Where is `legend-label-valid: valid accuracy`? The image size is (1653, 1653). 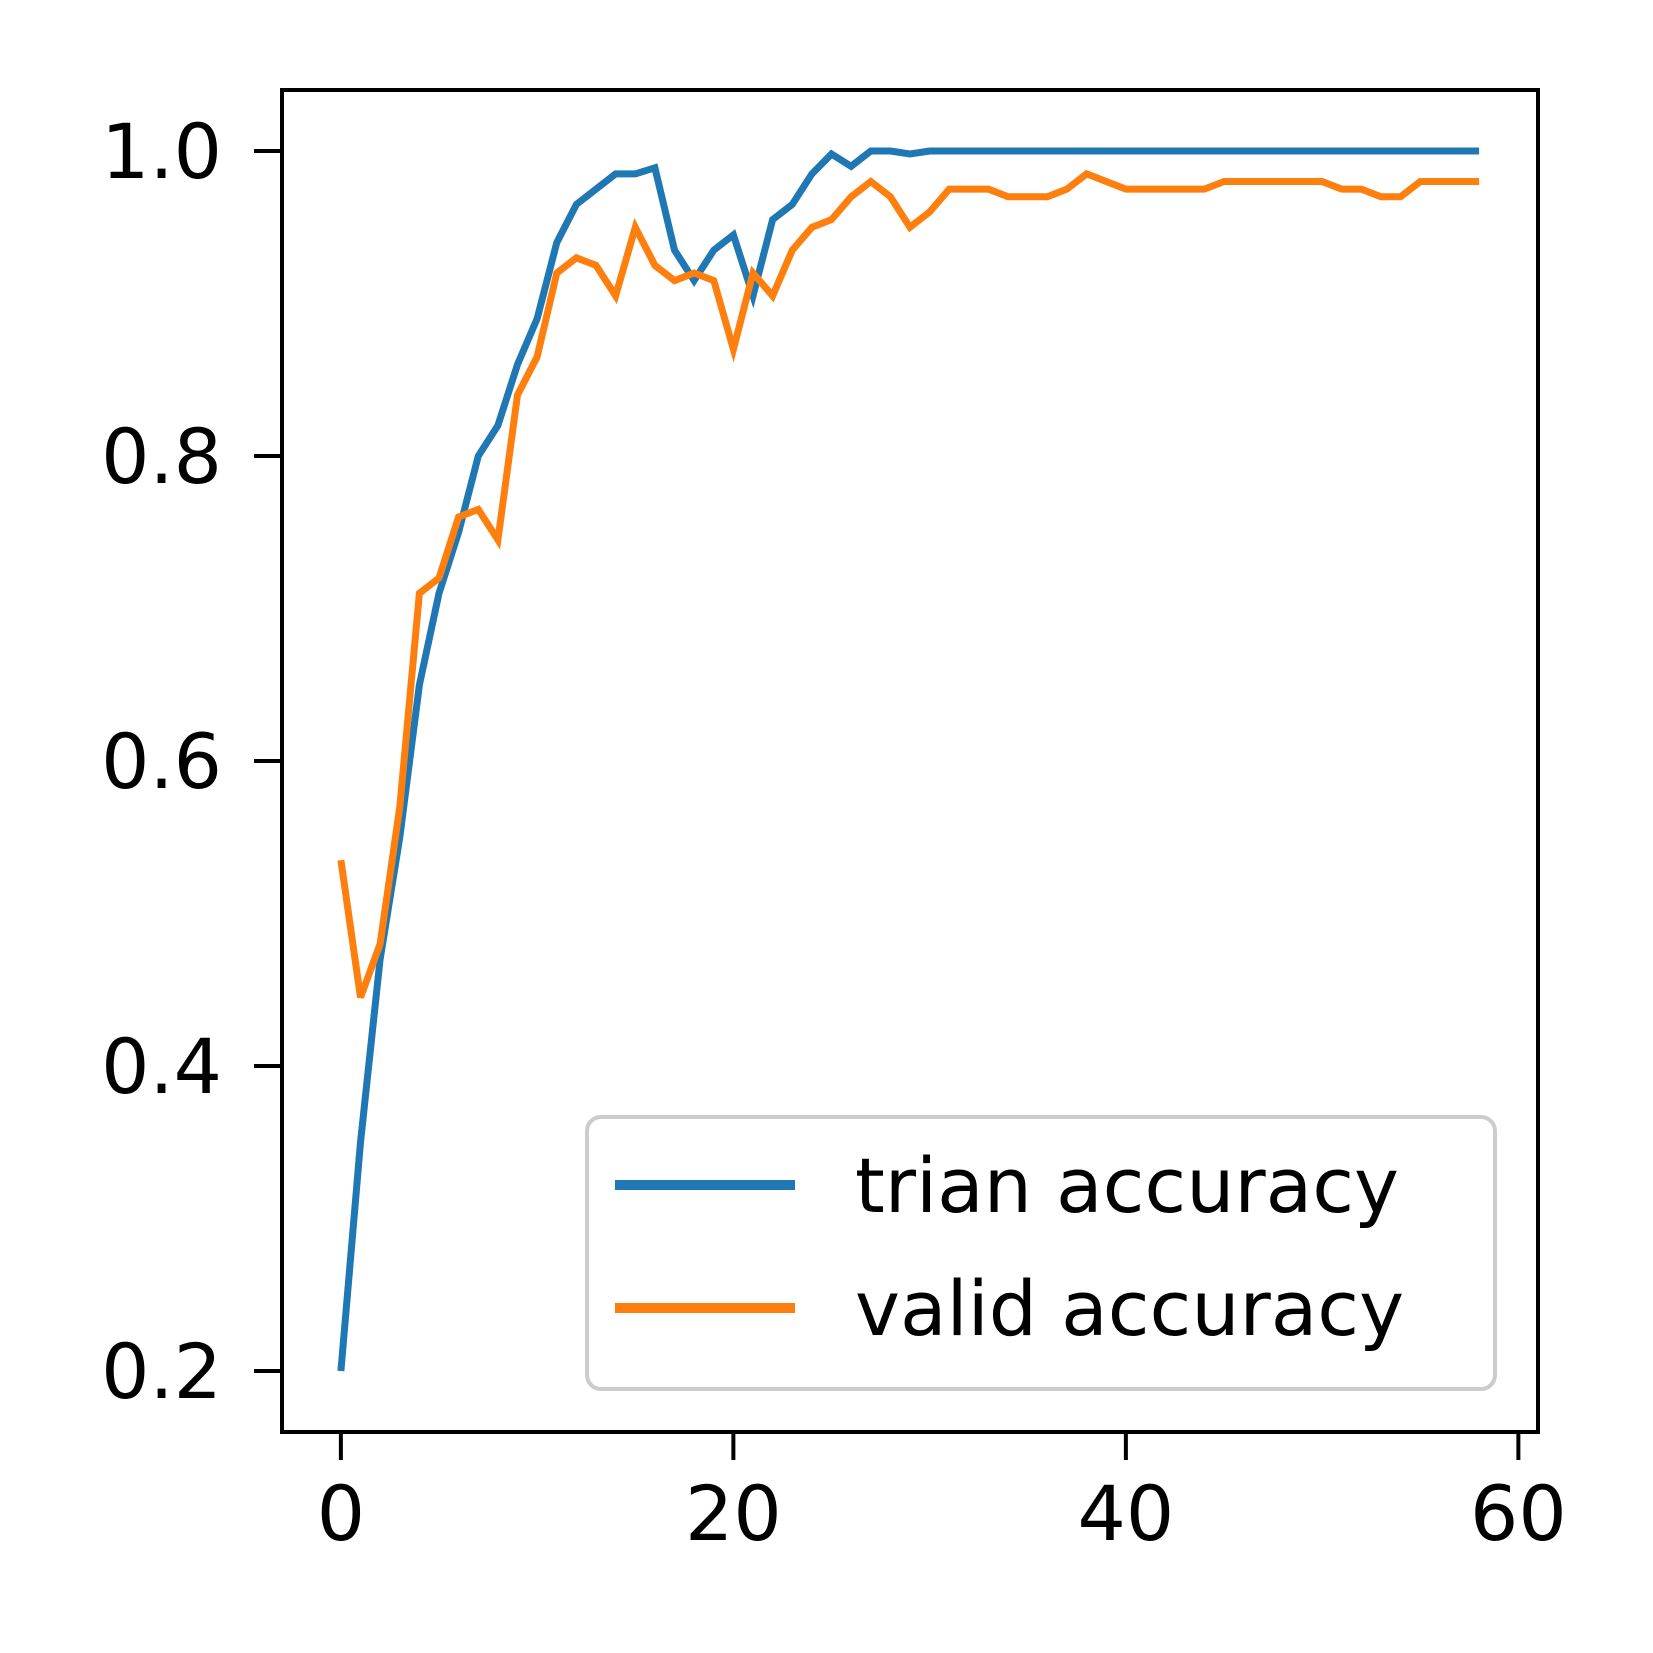 legend-label-valid: valid accuracy is located at coordinates (1129, 1308).